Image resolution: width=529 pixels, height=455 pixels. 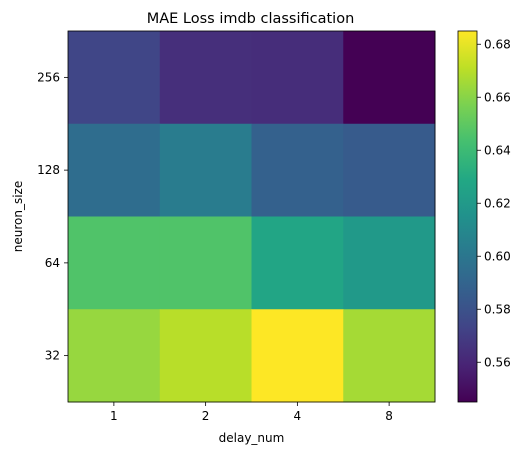 What do you see at coordinates (48, 170) in the screenshot?
I see `y-tick-label: 128` at bounding box center [48, 170].